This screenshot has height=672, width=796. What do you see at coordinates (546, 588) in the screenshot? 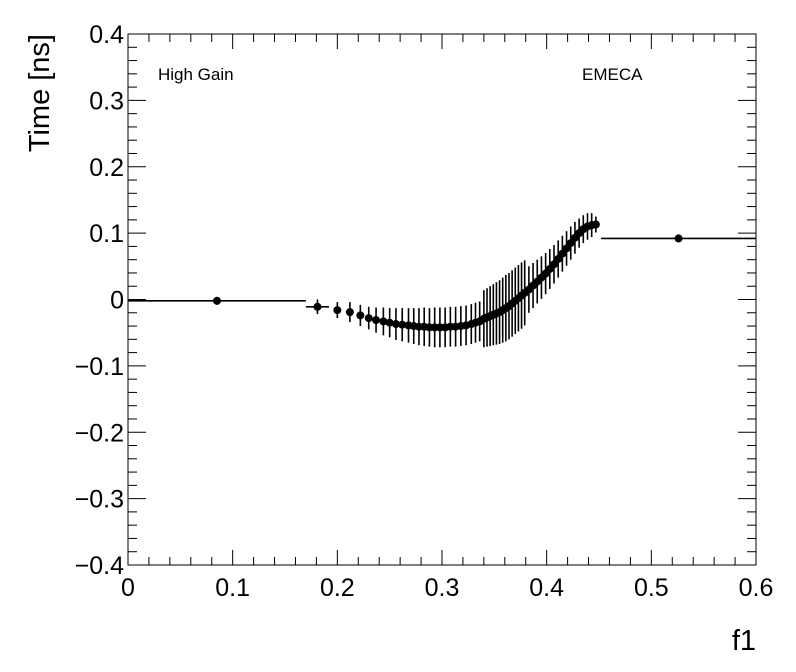
I see `x-tick-label: 0.4` at bounding box center [546, 588].